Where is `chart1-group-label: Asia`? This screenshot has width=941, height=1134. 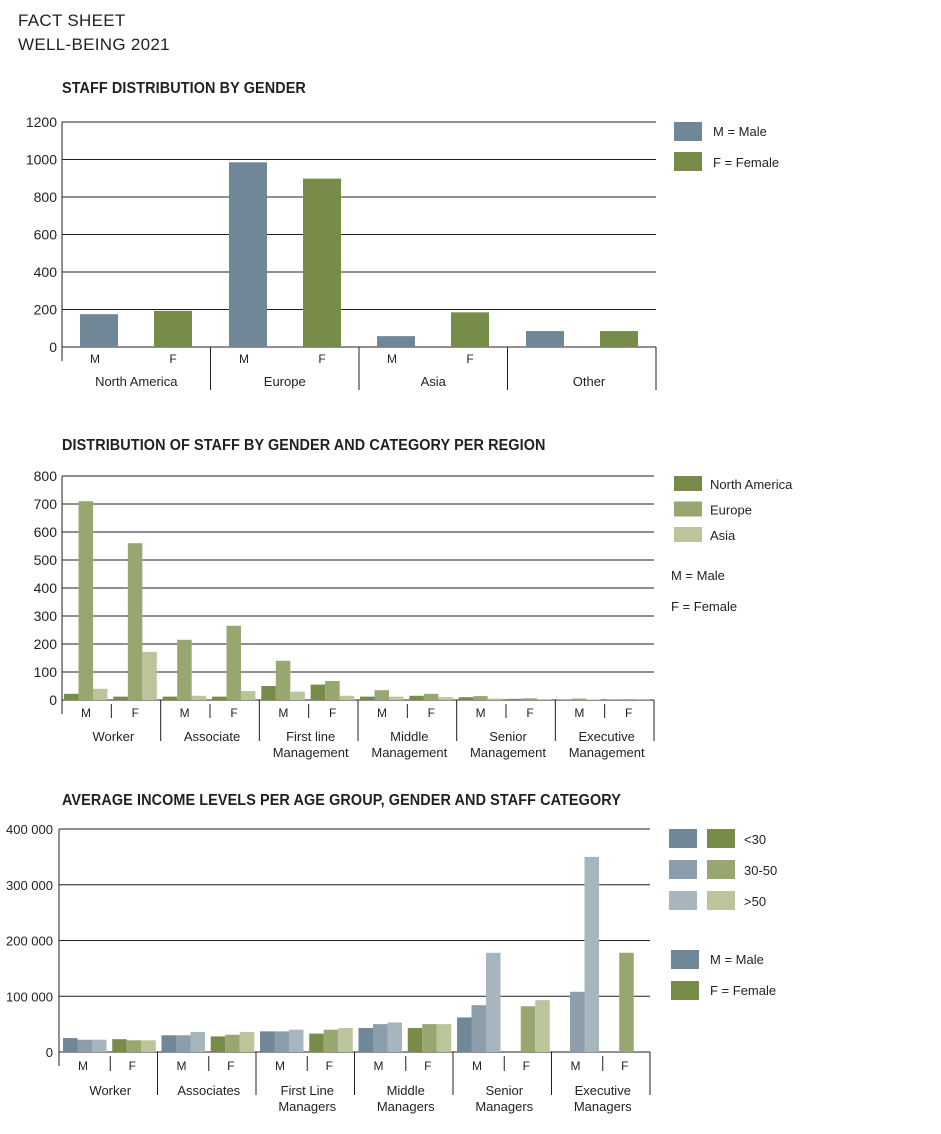 chart1-group-label: Asia is located at coordinates (434, 381).